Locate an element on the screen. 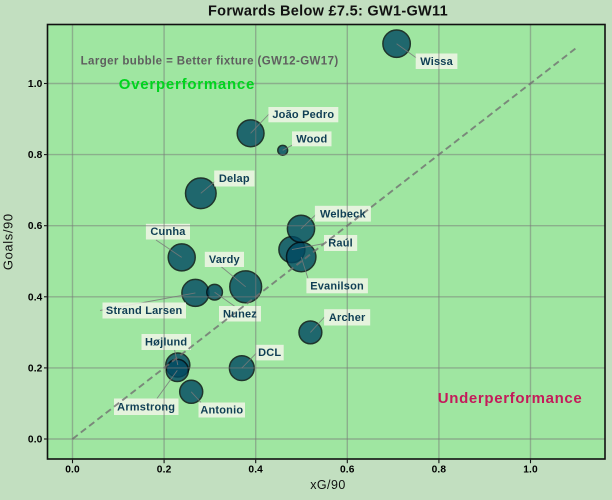  svg-text: DCL is located at coordinates (269, 353).